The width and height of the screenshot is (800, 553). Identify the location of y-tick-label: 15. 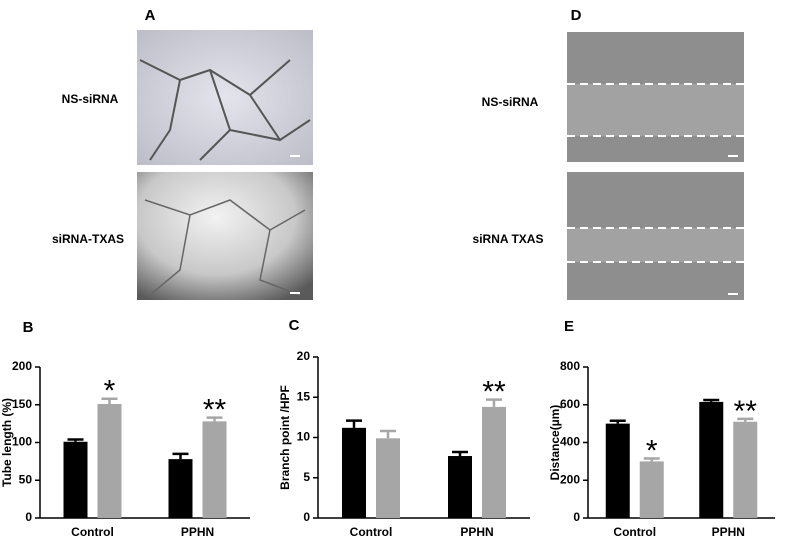
(304, 396).